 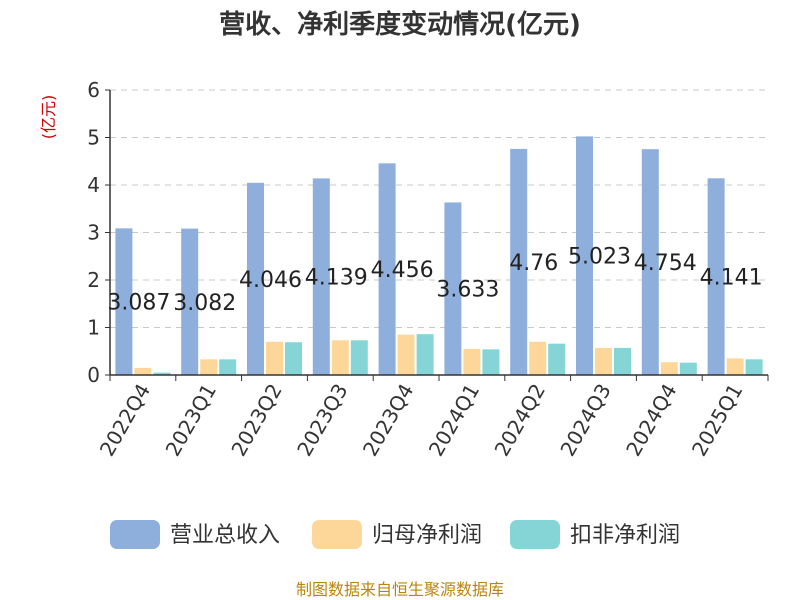 What do you see at coordinates (400, 589) in the screenshot?
I see `source-note: 制图数据来自恒生聚源数据库` at bounding box center [400, 589].